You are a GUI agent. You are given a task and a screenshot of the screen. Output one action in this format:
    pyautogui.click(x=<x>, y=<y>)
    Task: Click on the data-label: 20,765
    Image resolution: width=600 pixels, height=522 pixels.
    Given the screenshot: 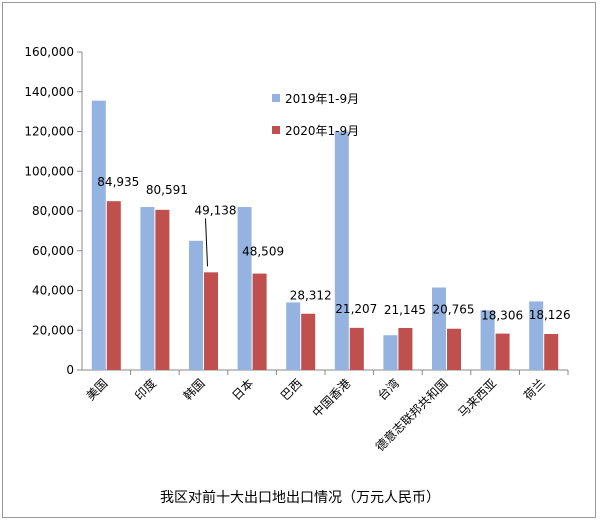 What is the action you would take?
    pyautogui.click(x=454, y=310)
    